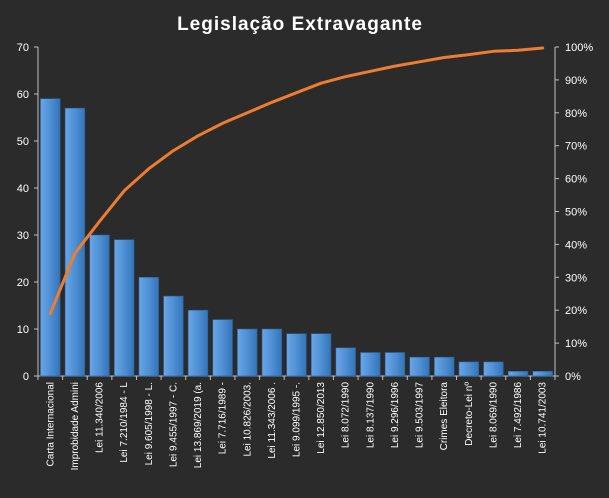  Describe the element at coordinates (576, 245) in the screenshot. I see `y2-tick-label: 40%` at that location.